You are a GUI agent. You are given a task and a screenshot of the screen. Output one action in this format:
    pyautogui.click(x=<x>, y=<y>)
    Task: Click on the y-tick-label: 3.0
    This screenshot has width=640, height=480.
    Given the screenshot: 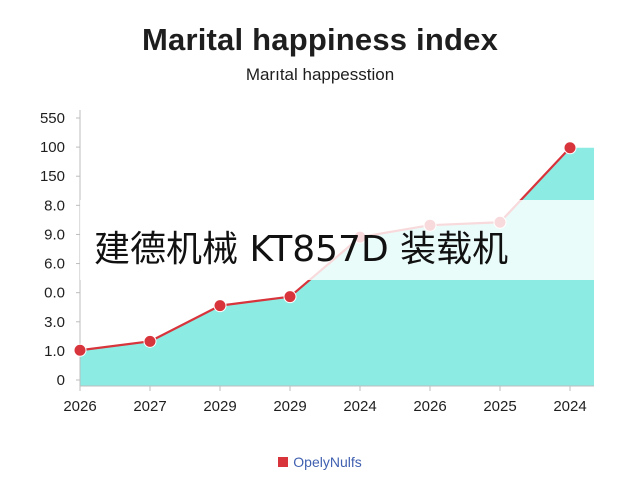 What is the action you would take?
    pyautogui.click(x=54, y=322)
    